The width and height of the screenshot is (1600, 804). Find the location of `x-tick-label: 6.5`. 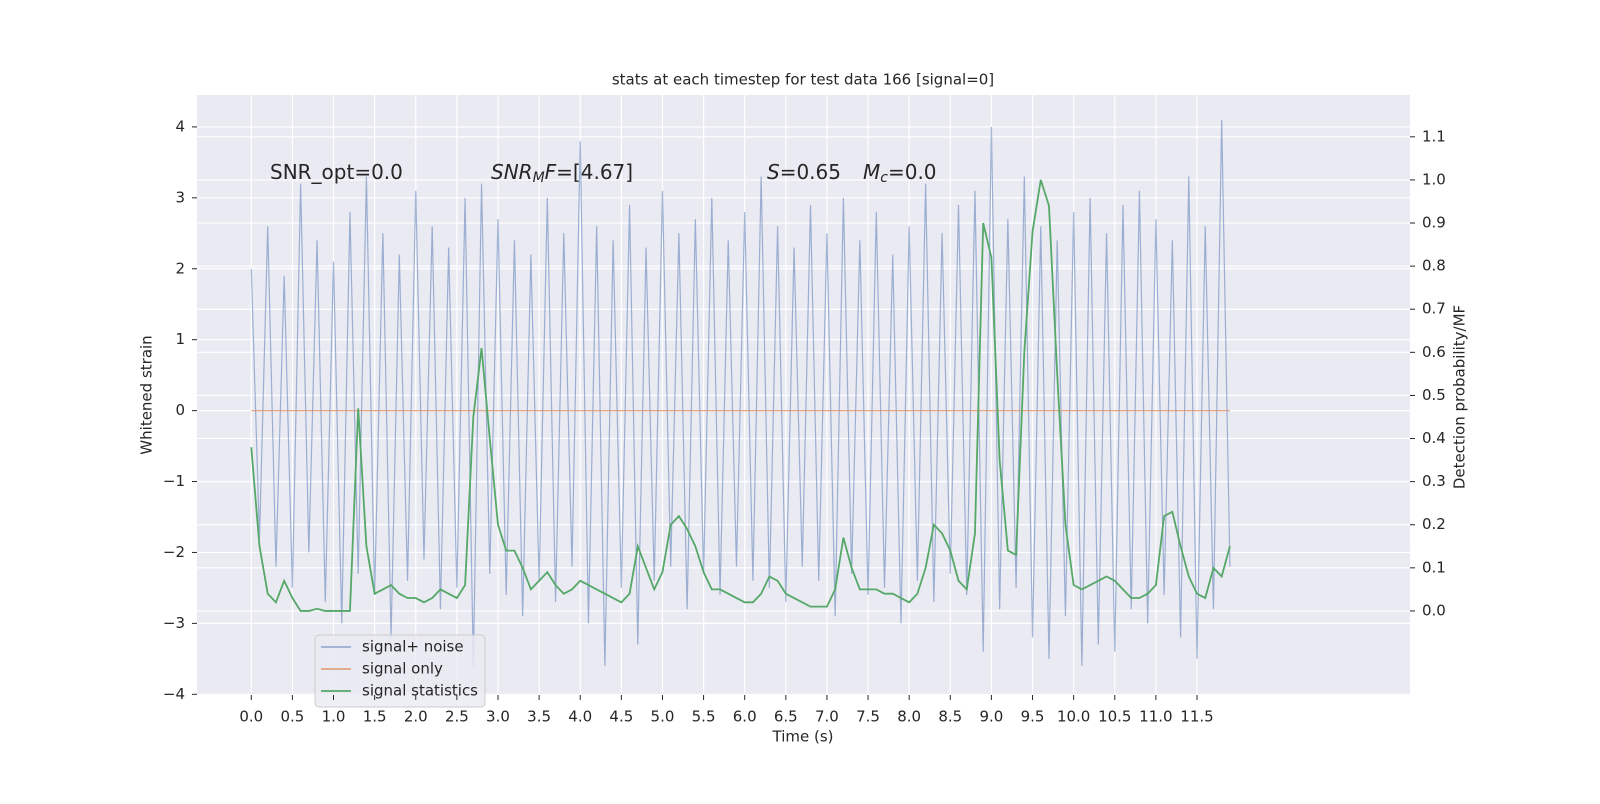

x-tick-label: 6.5 is located at coordinates (786, 717).